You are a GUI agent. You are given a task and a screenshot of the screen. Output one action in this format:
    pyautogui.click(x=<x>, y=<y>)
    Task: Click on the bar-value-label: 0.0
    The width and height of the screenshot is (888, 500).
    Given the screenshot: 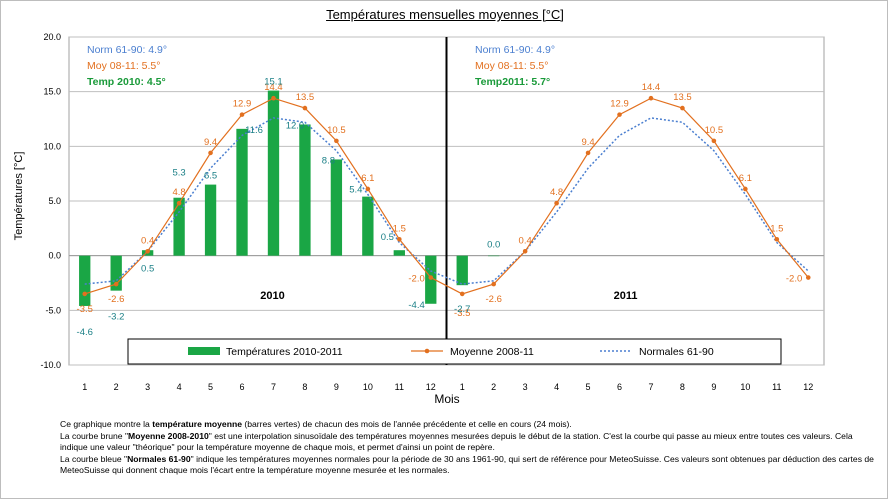 What is the action you would take?
    pyautogui.click(x=493, y=245)
    